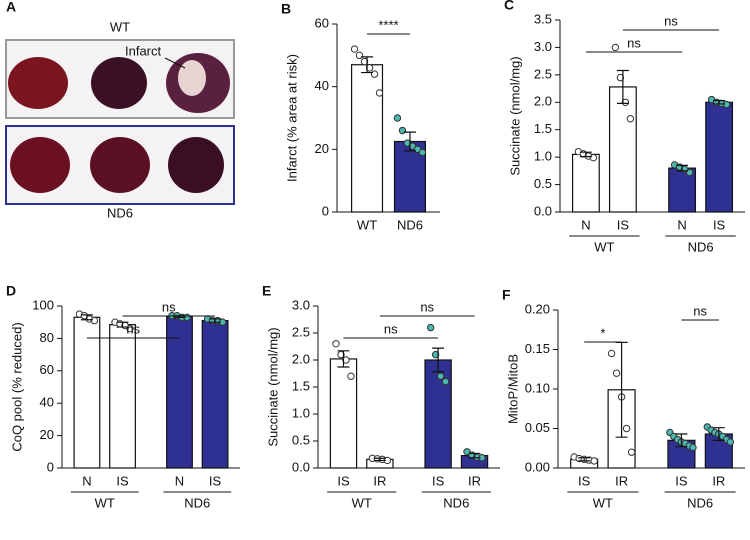  What do you see at coordinates (286, 9) in the screenshot?
I see `panel-label: B` at bounding box center [286, 9].